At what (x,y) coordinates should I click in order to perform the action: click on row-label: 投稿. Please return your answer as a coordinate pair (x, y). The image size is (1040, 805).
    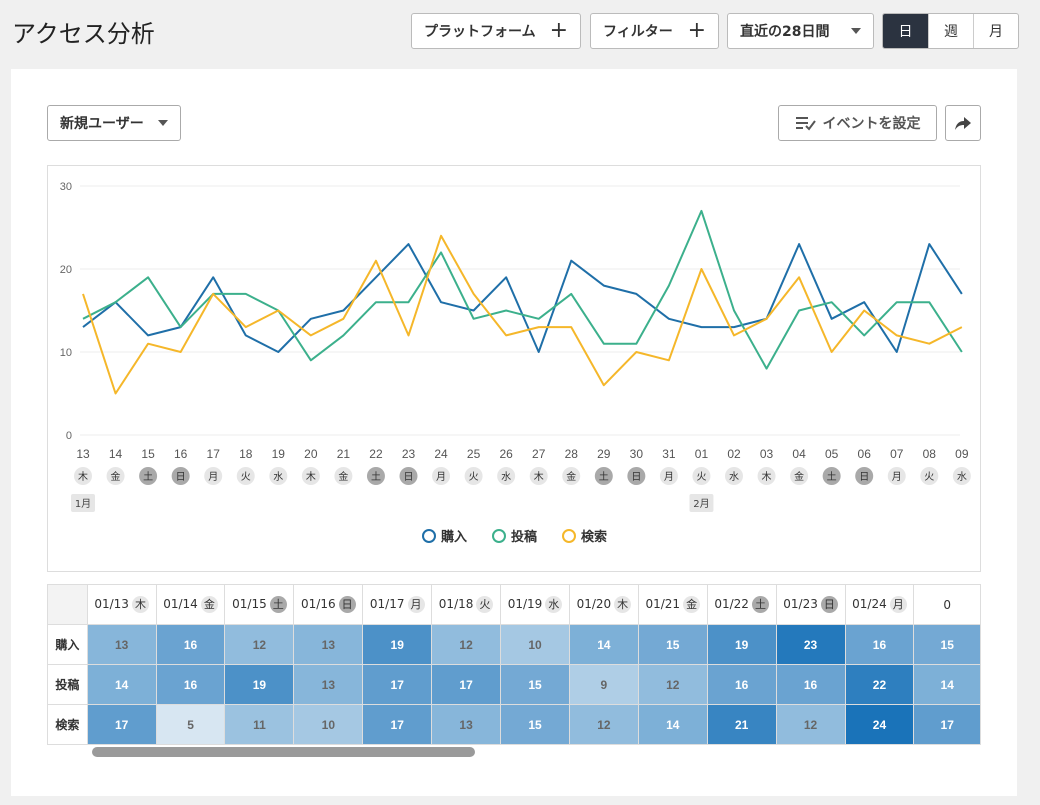
    Looking at the image, I should click on (67, 684).